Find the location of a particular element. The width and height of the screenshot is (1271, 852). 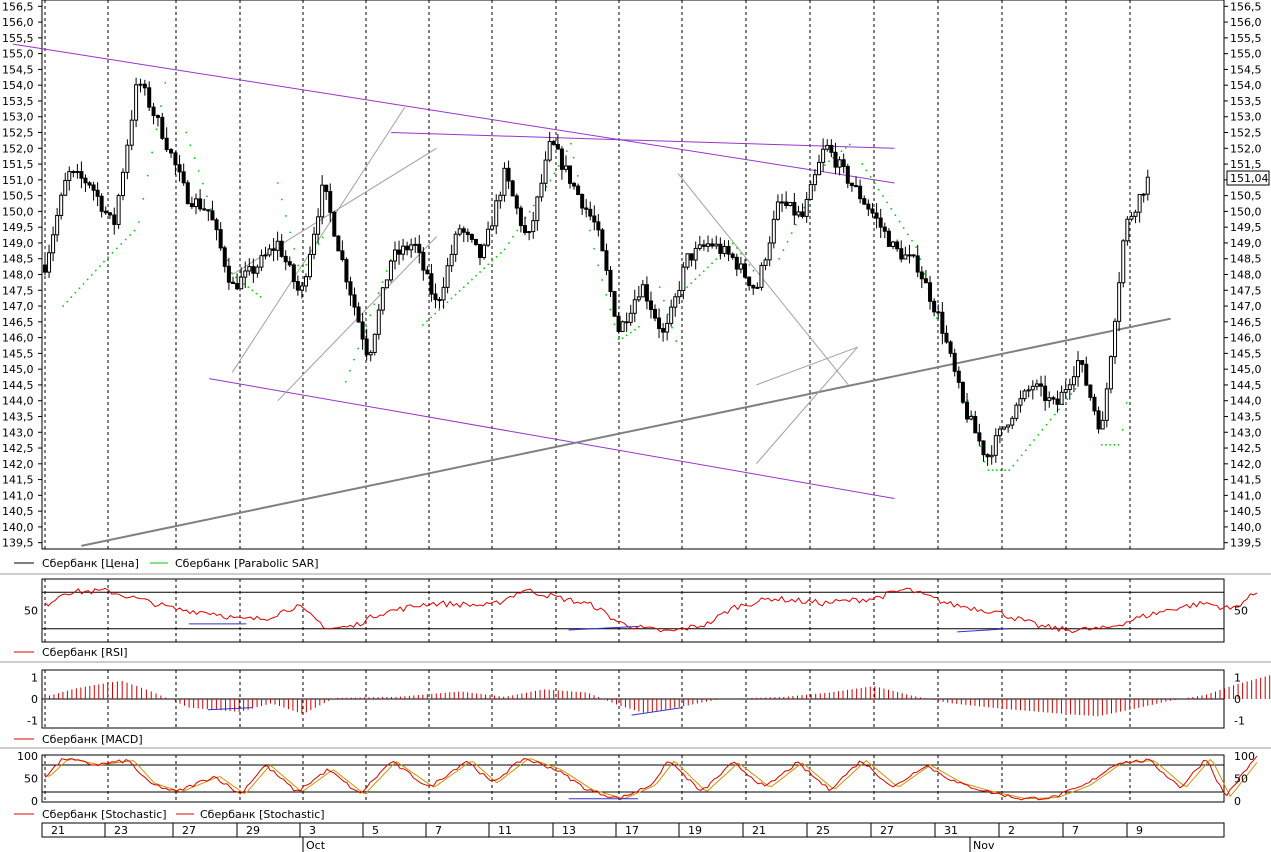

stochastic-k-line is located at coordinates (651, 778).